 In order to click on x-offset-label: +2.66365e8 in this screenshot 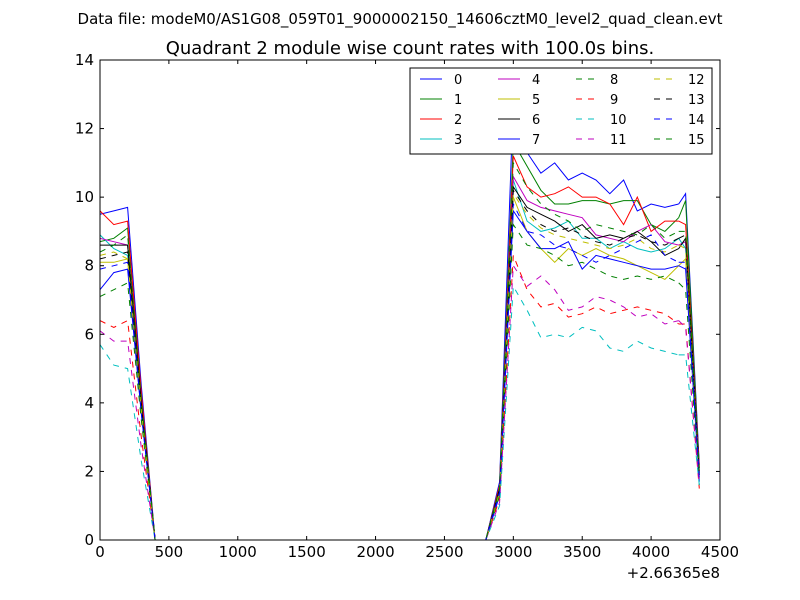, I will do `click(673, 573)`.